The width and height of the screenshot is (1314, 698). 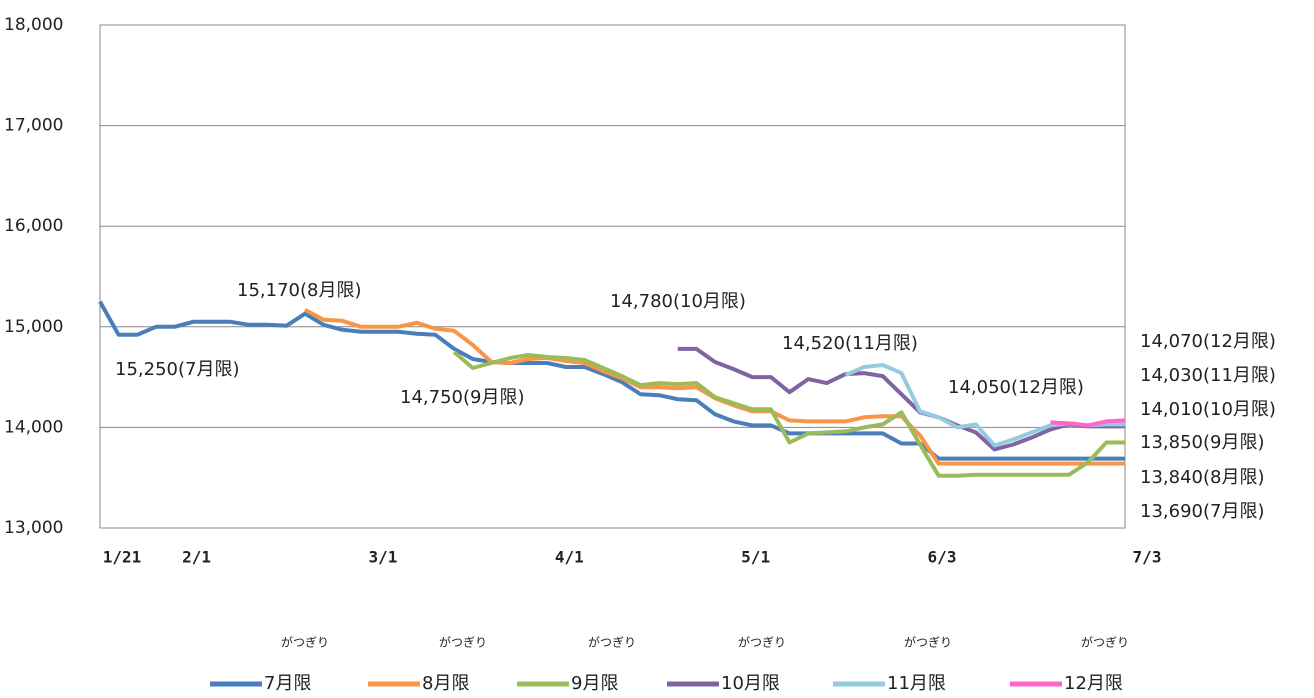 I want to click on y-tick-label: 13,000, so click(x=33, y=528).